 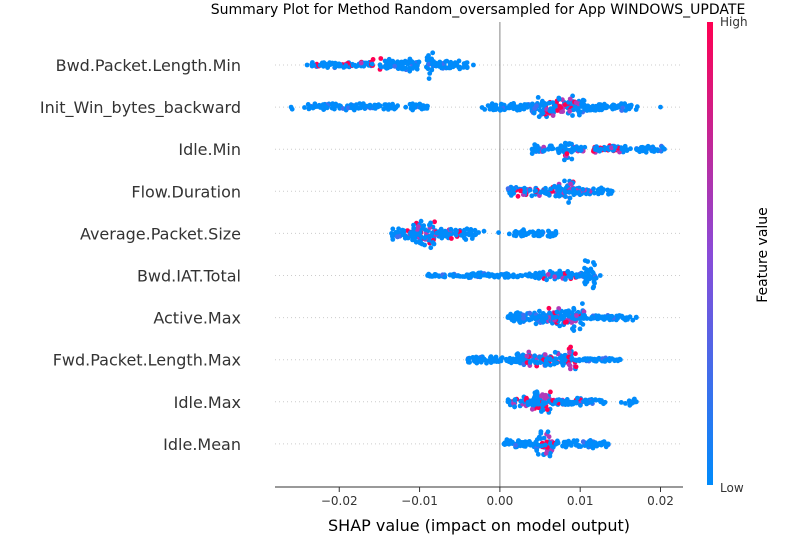 What do you see at coordinates (207, 402) in the screenshot?
I see `feature-label: Idle.Max` at bounding box center [207, 402].